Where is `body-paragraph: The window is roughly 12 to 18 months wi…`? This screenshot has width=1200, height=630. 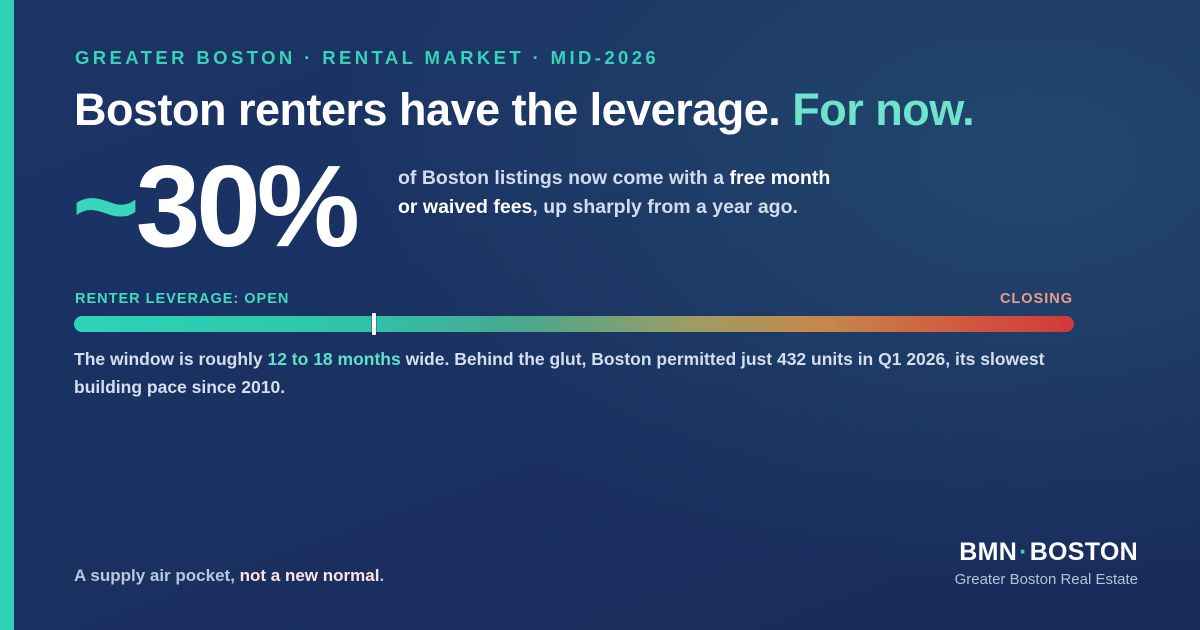
body-paragraph: The window is roughly 12 to 18 months wi… is located at coordinates (574, 373).